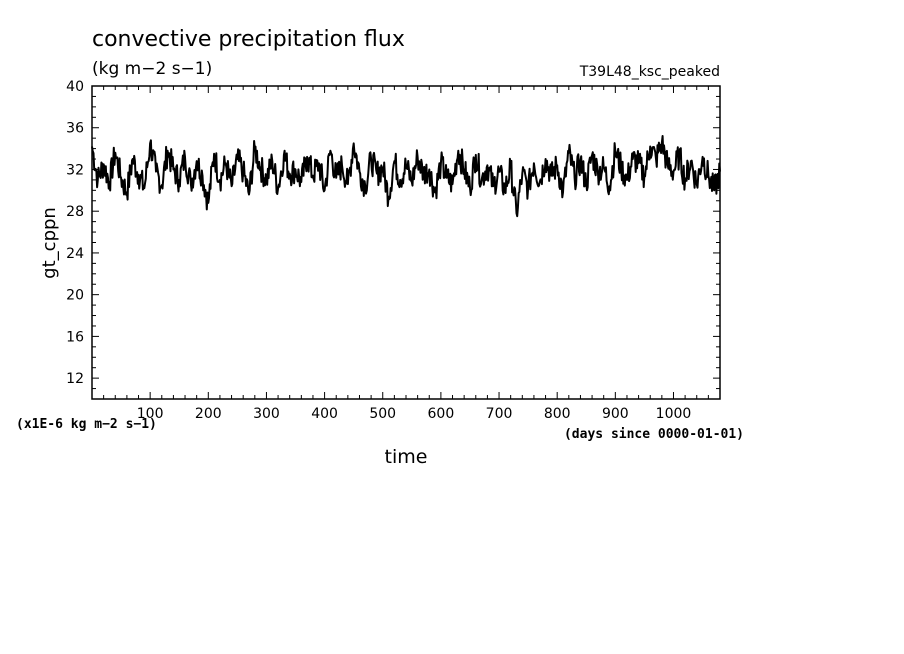 This screenshot has width=904, height=654. What do you see at coordinates (75, 254) in the screenshot?
I see `y-tick-label: 24` at bounding box center [75, 254].